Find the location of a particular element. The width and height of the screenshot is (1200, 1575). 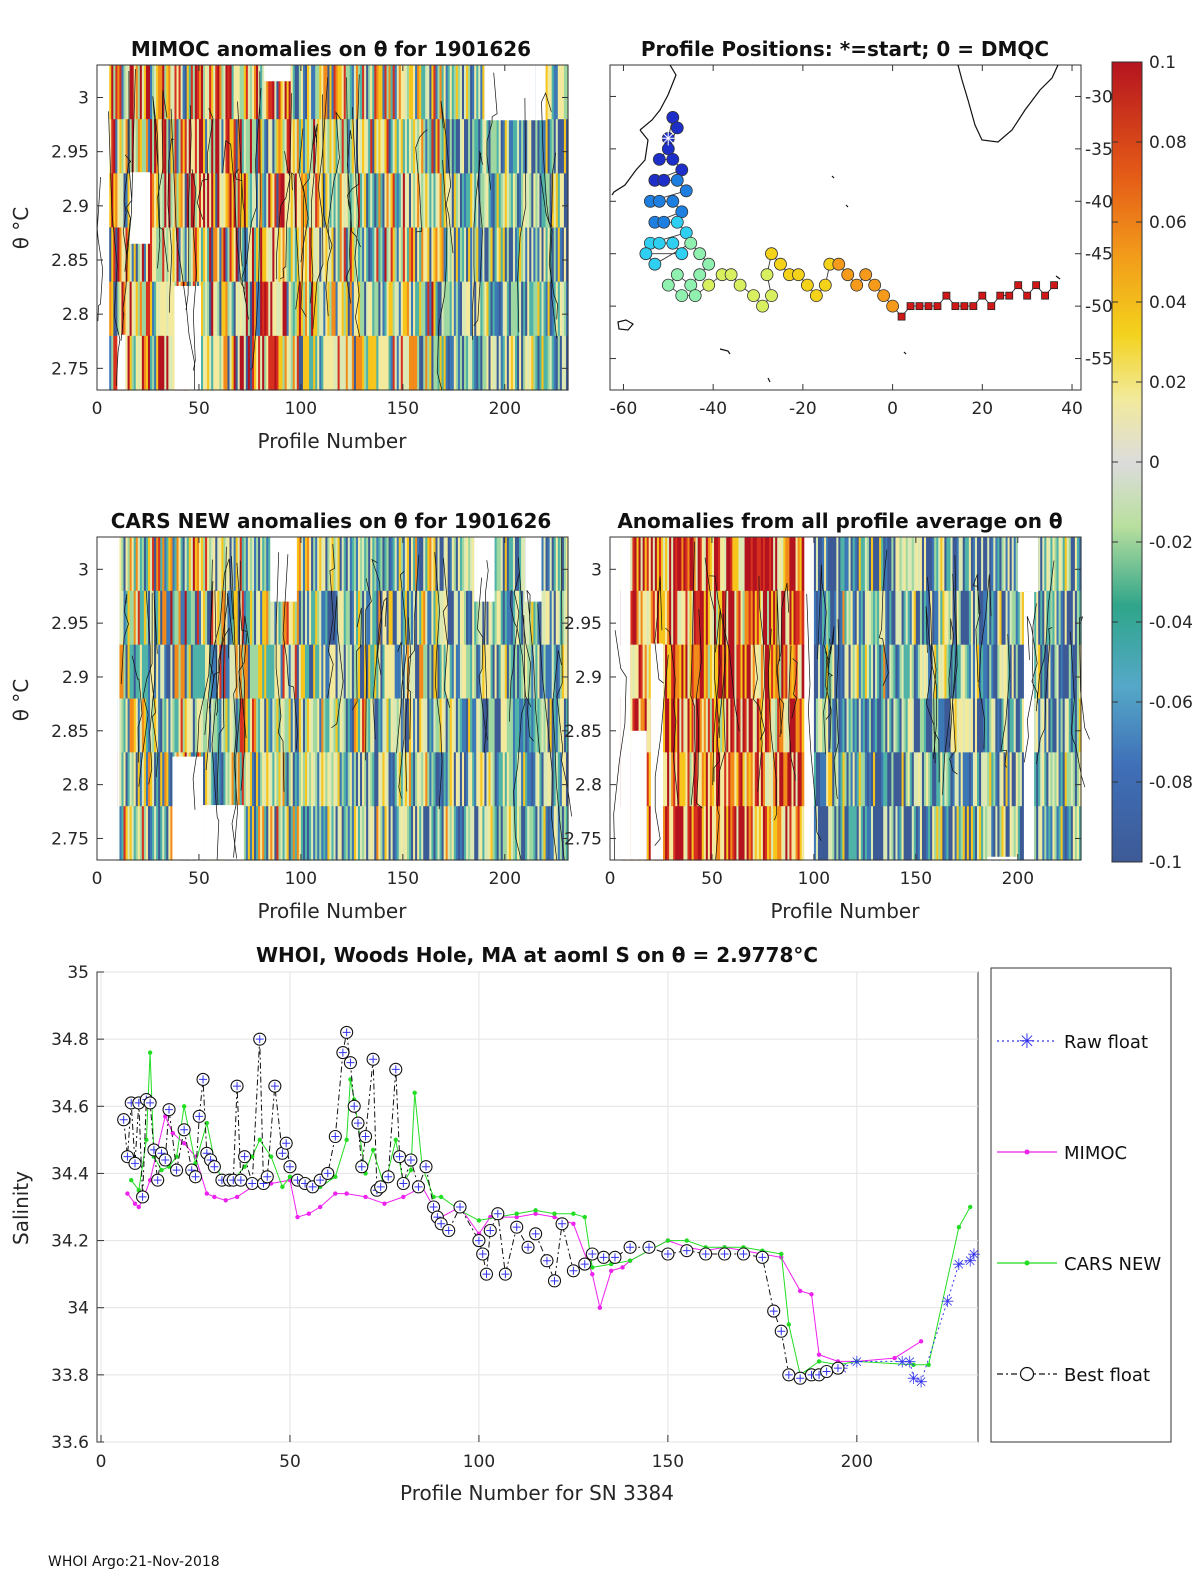

legend-box is located at coordinates (1081, 1205).